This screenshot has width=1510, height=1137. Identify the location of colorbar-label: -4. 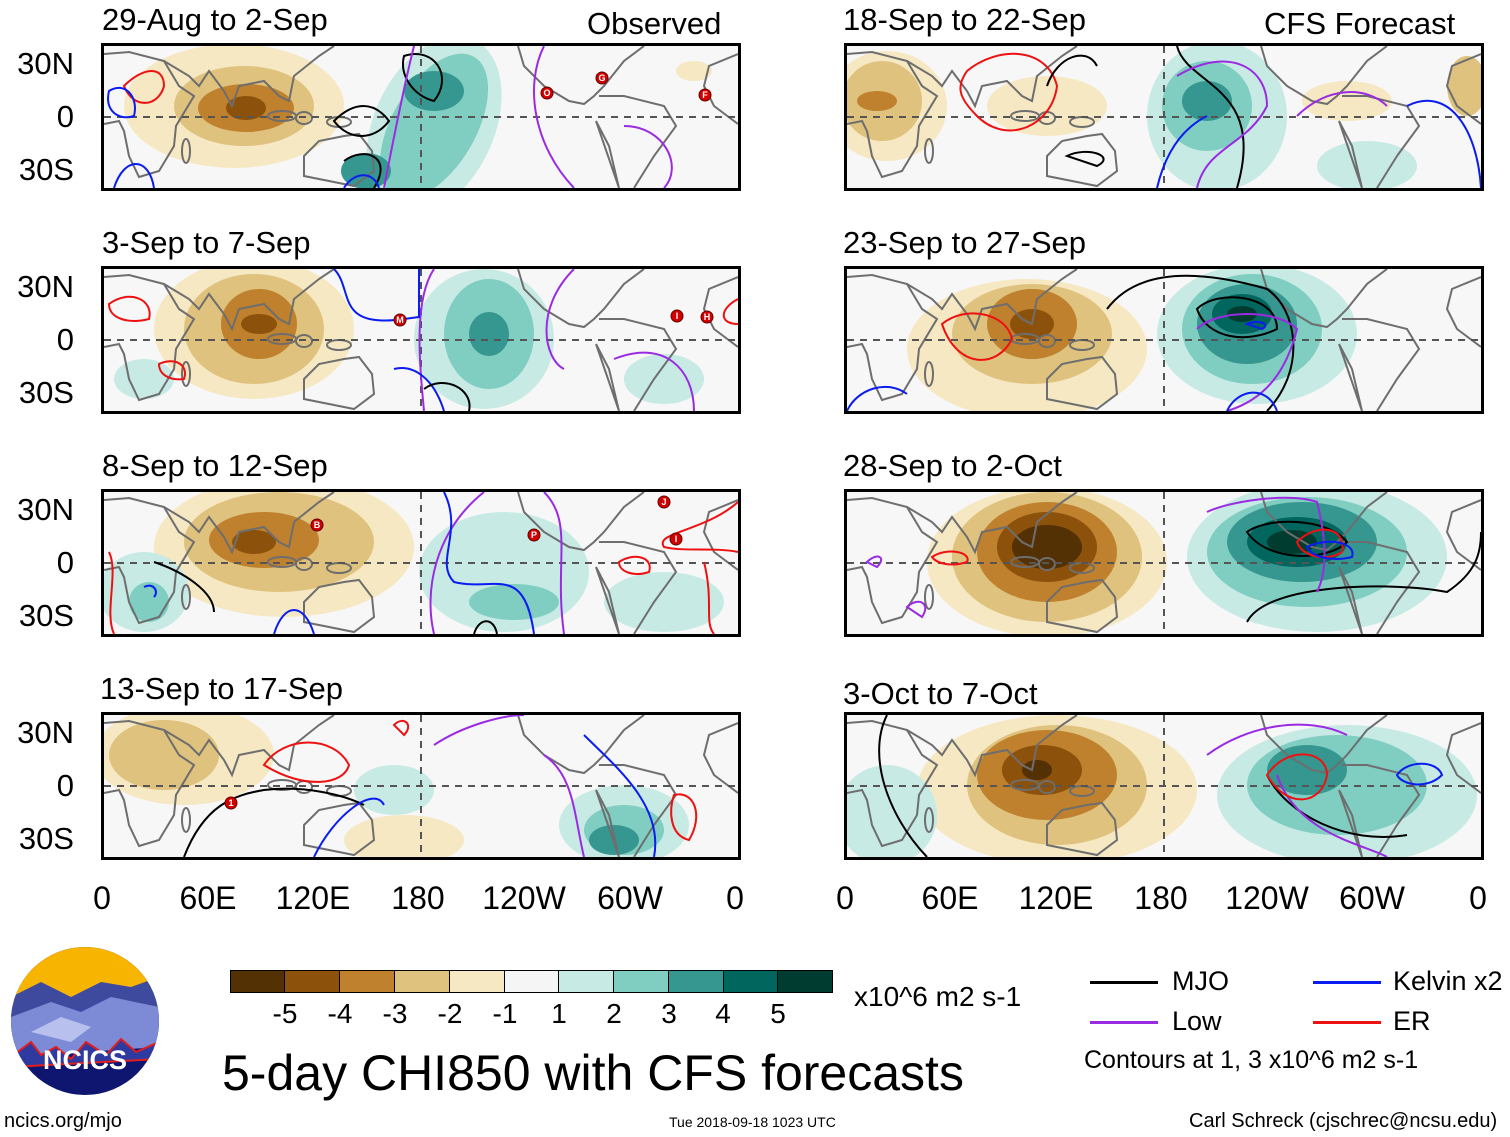
(340, 1013).